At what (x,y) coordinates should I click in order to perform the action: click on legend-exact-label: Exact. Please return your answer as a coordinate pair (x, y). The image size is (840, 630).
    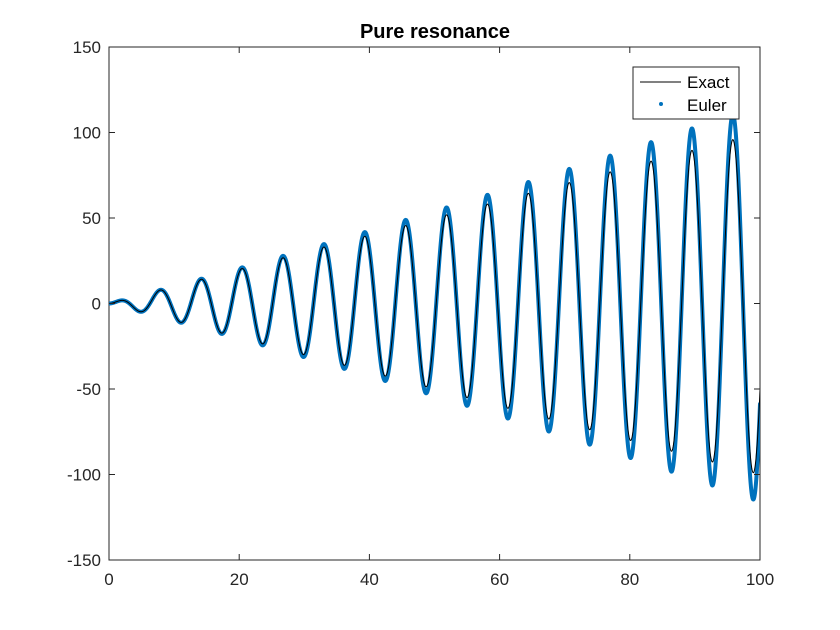
    Looking at the image, I should click on (708, 82).